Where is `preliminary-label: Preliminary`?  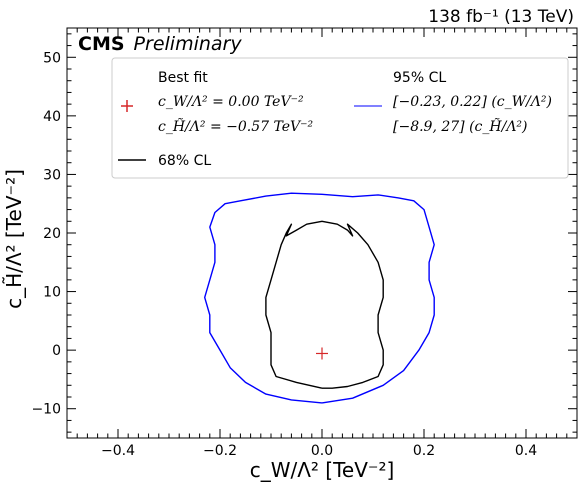 preliminary-label: Preliminary is located at coordinates (188, 44).